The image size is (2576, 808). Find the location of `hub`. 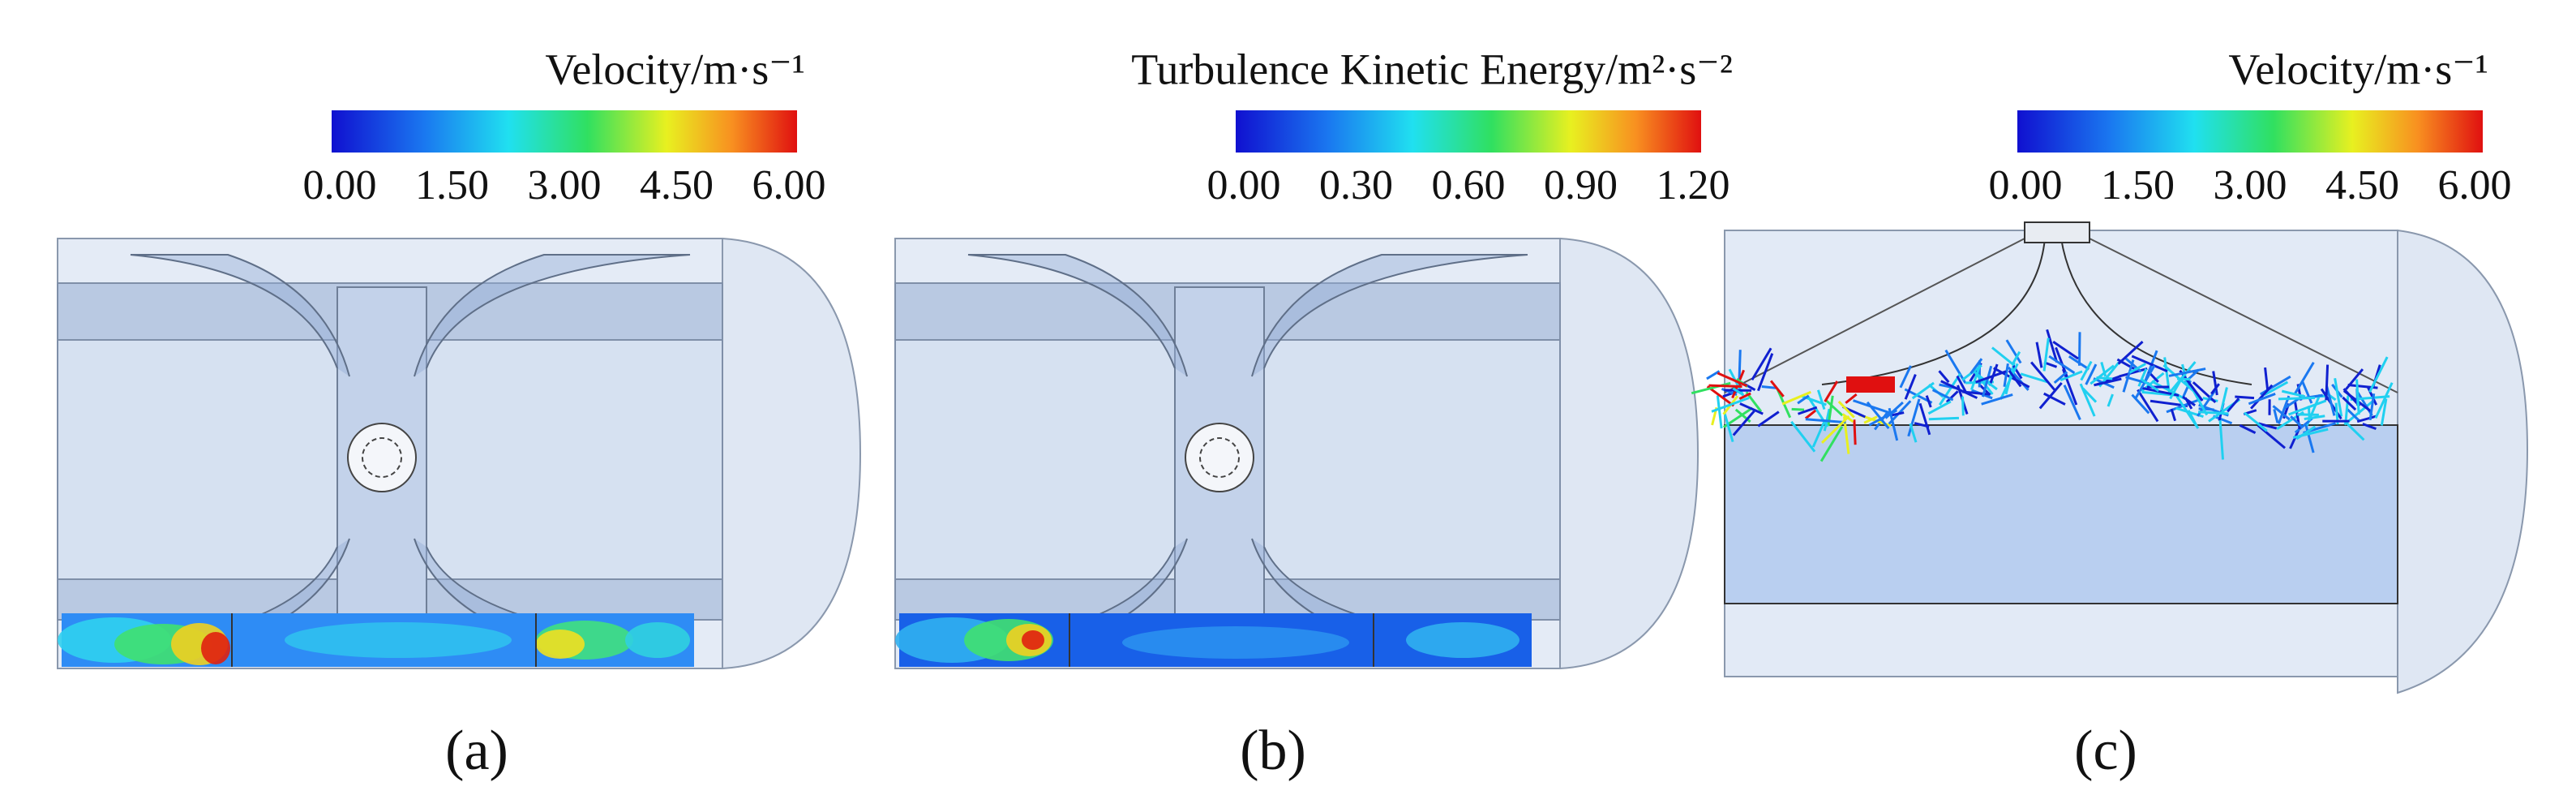

hub is located at coordinates (382, 457).